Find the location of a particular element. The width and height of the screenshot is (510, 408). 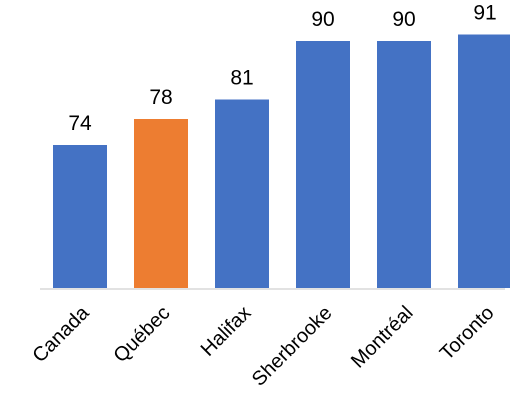

category-label-canada: Canada is located at coordinates (61, 334).